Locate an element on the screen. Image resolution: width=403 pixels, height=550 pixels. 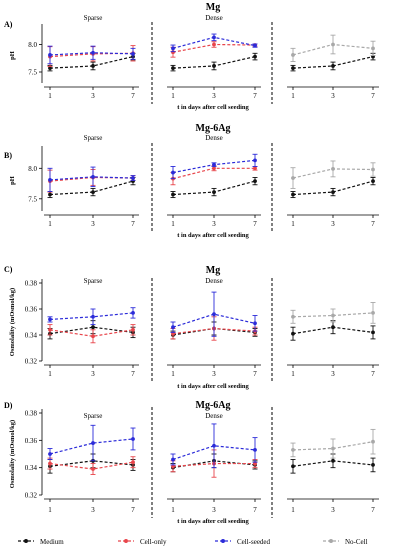
legend-item-medium: Medium is located at coordinates (41, 542).